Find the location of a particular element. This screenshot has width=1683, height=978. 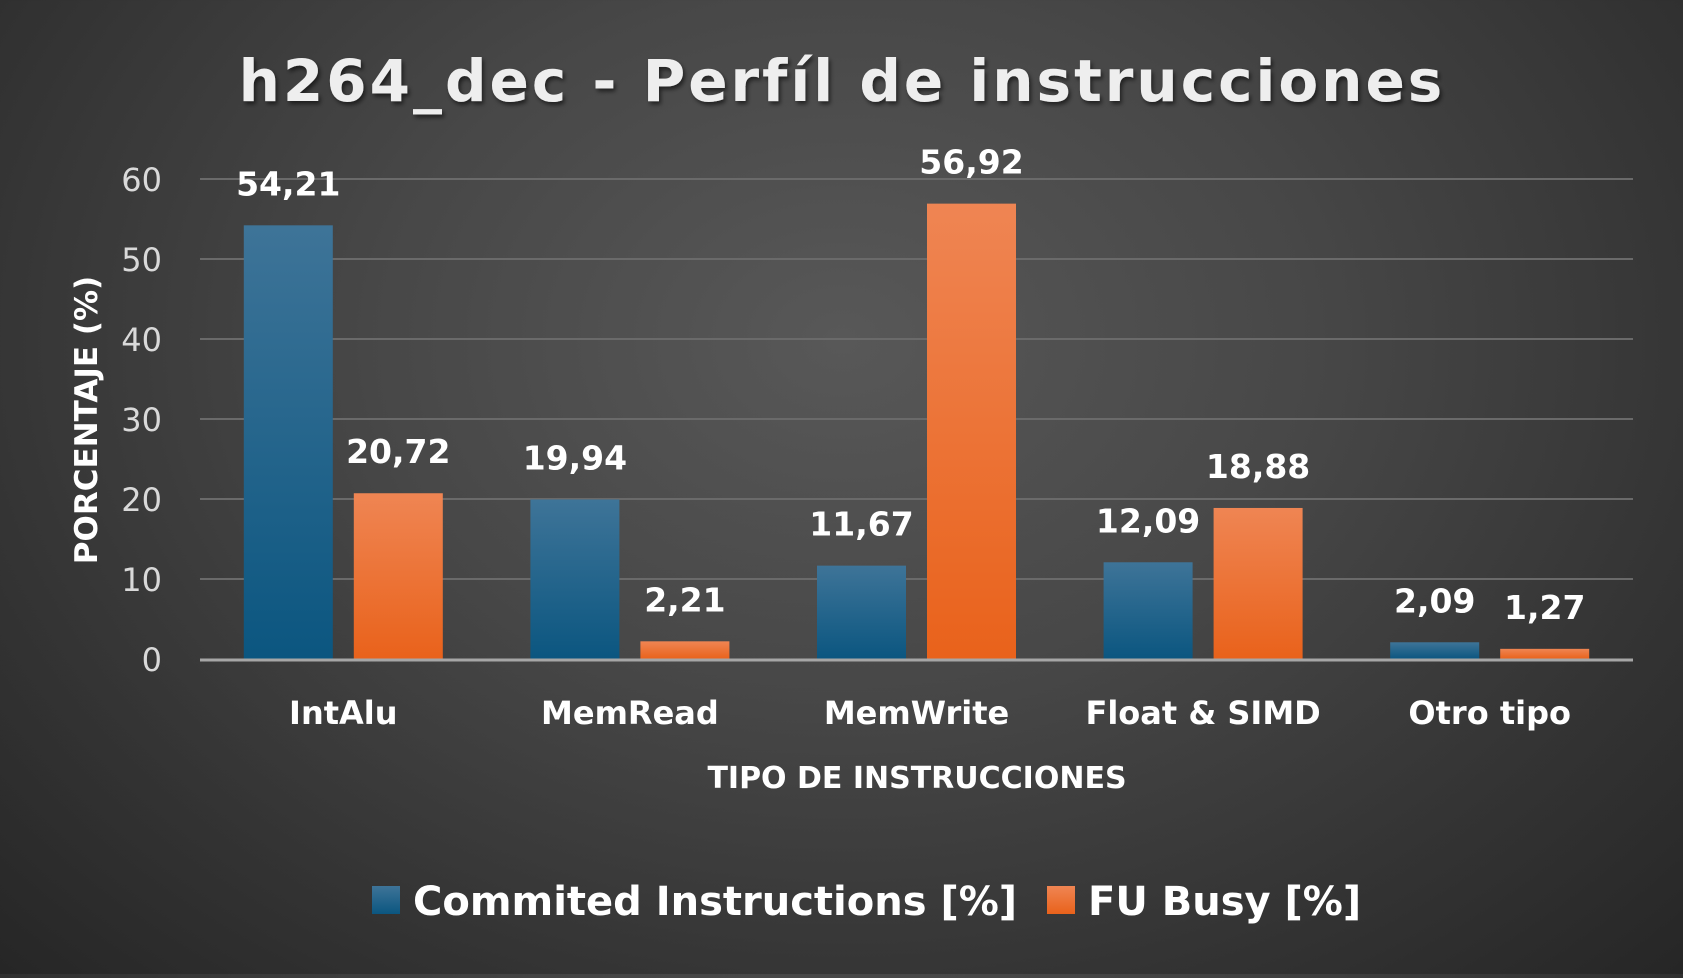

data-label-commited: 12,09 is located at coordinates (1148, 520).